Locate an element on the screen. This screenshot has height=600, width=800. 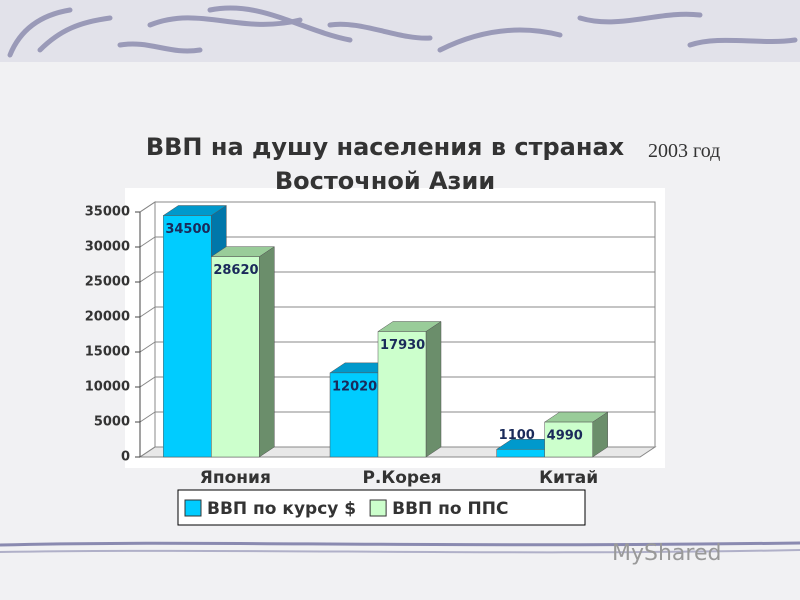
header-band is located at coordinates (400, 31).